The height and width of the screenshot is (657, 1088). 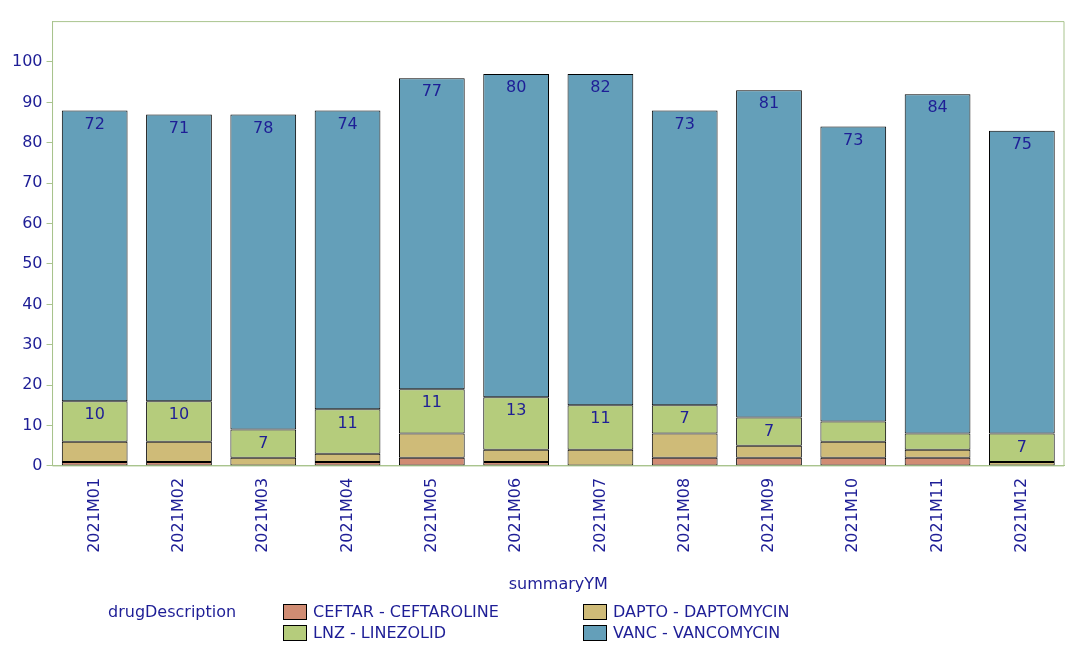 I want to click on y-tick-label: 0, so click(x=37, y=465).